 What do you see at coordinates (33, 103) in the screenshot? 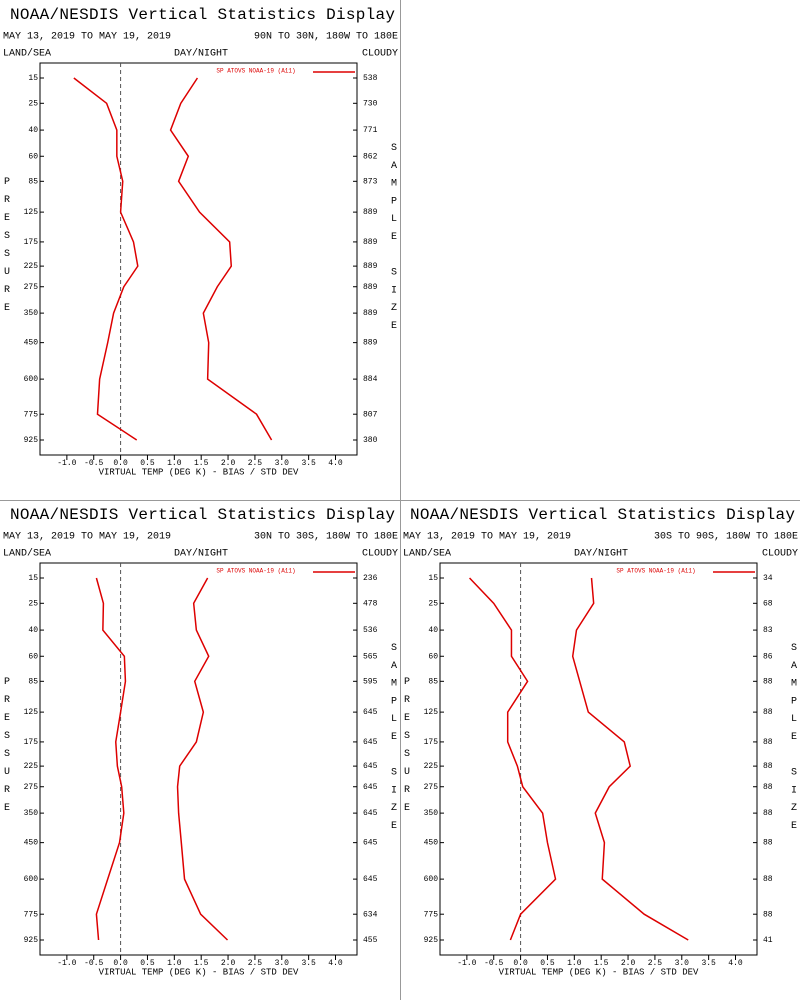
I see `y-tick-label: 25` at bounding box center [33, 103].